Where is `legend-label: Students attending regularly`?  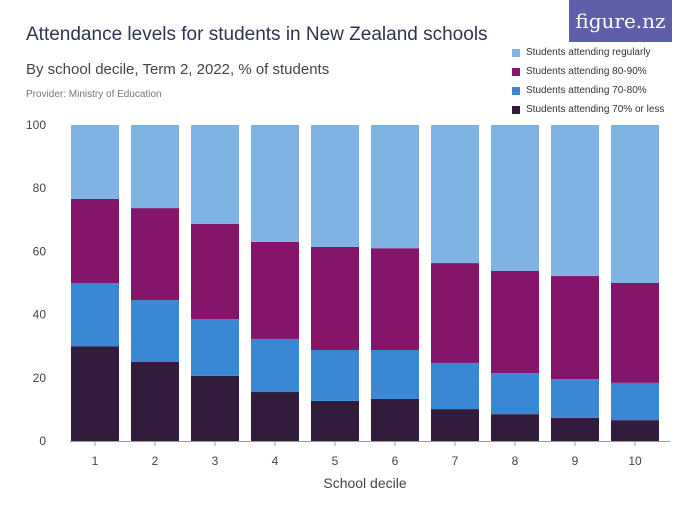 legend-label: Students attending regularly is located at coordinates (588, 52).